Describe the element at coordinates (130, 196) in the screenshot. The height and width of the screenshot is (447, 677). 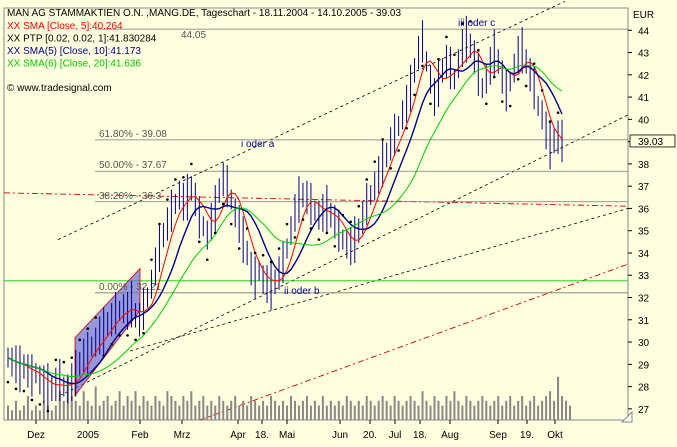
I see `fib-level-label: 38.20% - 36.3` at that location.